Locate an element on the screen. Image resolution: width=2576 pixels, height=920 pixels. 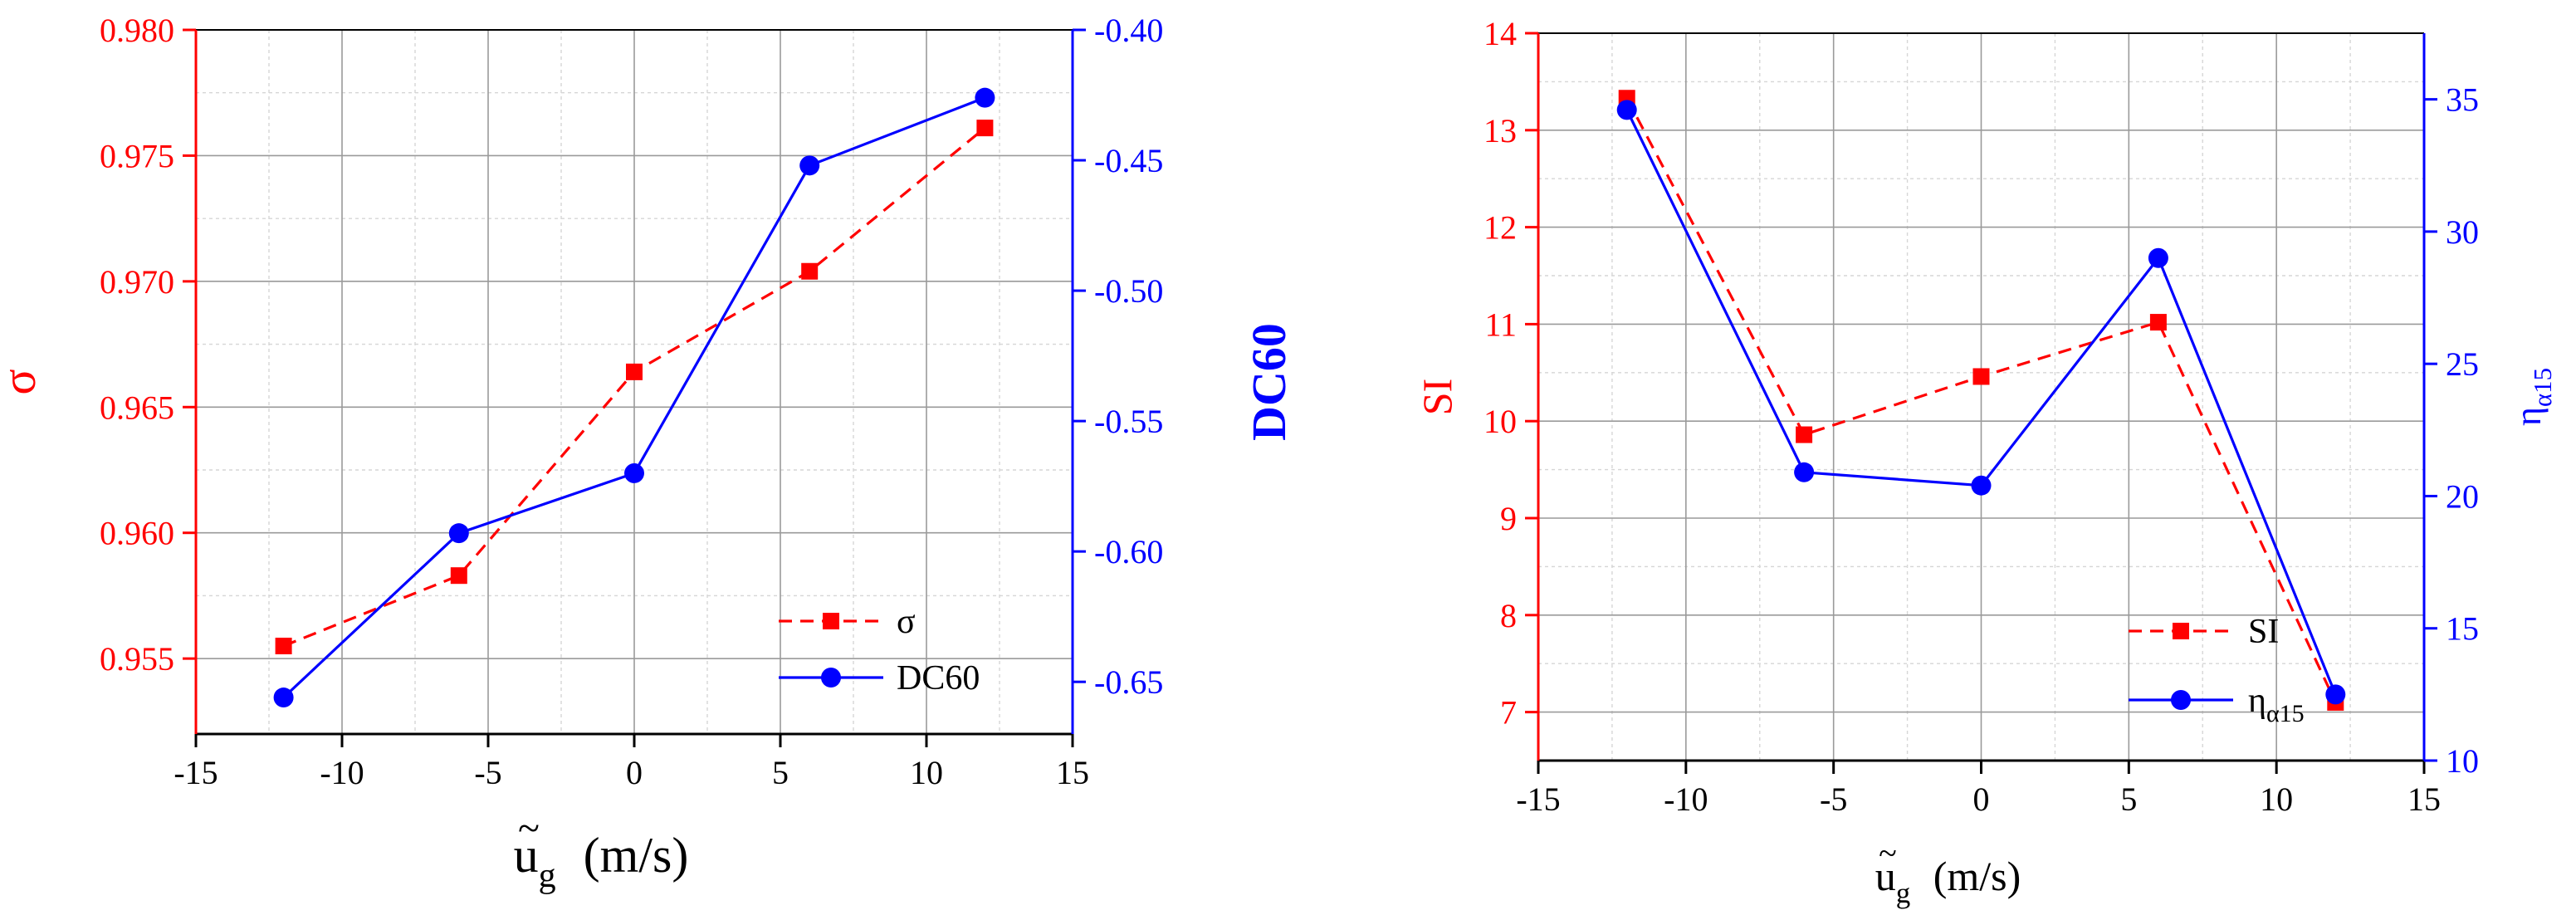
y-right-axis-title: ηα15 is located at coordinates (2532, 397).